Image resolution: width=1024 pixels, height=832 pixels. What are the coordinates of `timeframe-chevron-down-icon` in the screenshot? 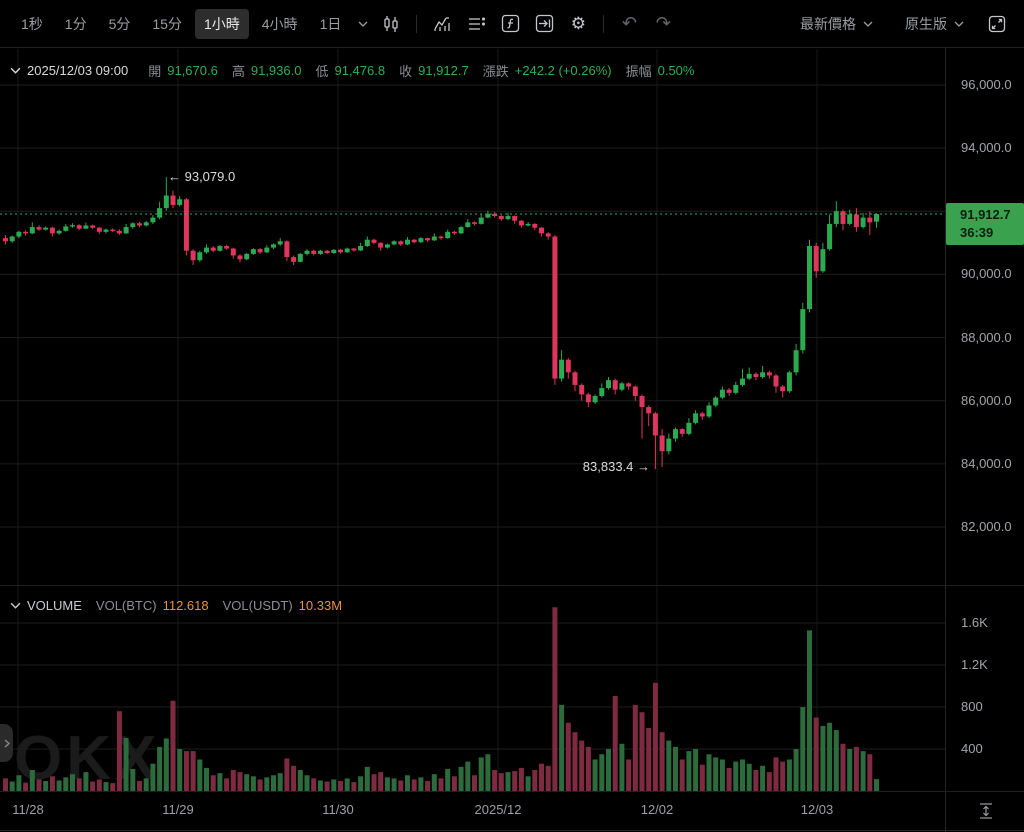 It's located at (363, 24).